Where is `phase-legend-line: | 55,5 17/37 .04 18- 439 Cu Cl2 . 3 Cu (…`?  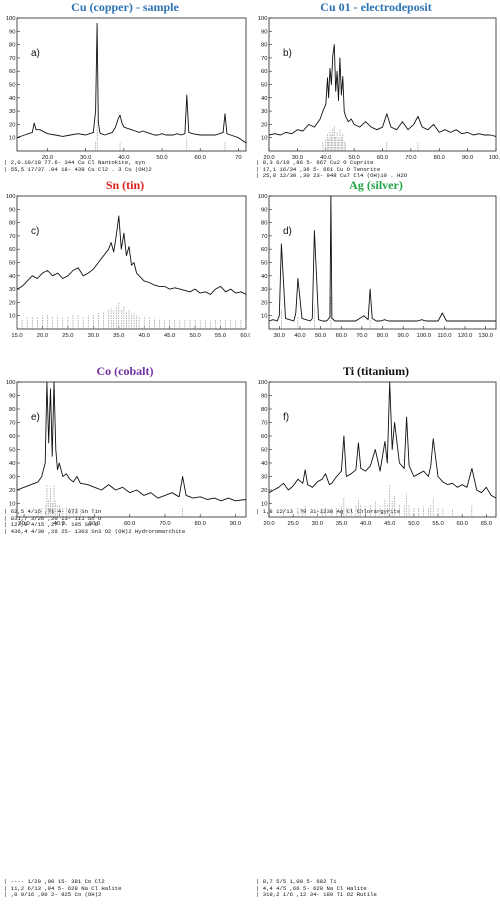
phase-legend-line: | 55,5 17/37 .04 18- 439 Cu Cl2 . 3 Cu (… is located at coordinates (78, 169).